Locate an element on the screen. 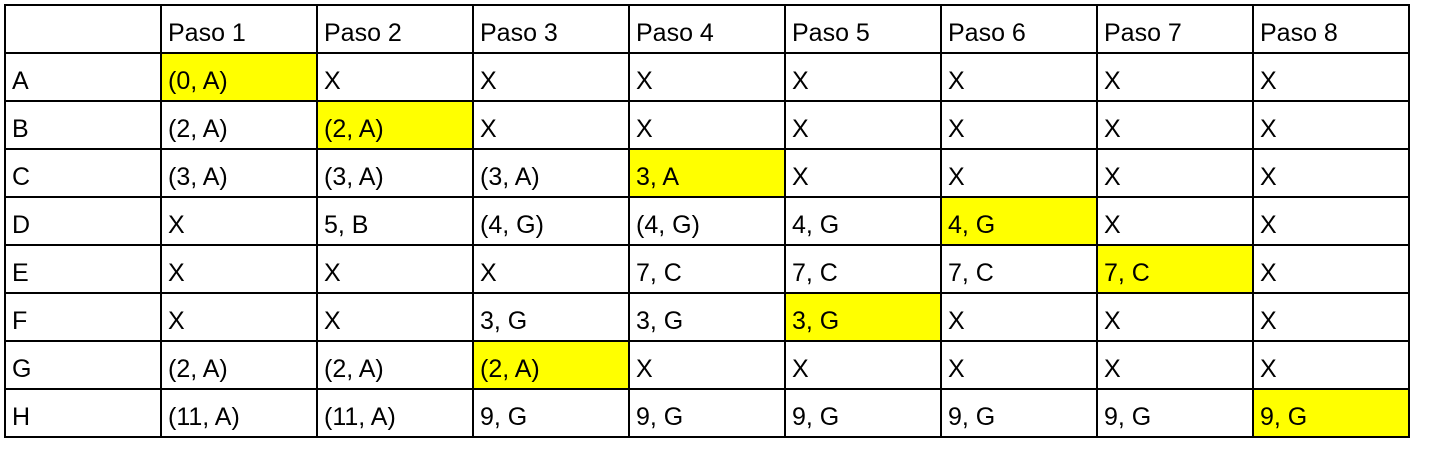  table-row: A (0, A) X X X X X X X is located at coordinates (707, 77).